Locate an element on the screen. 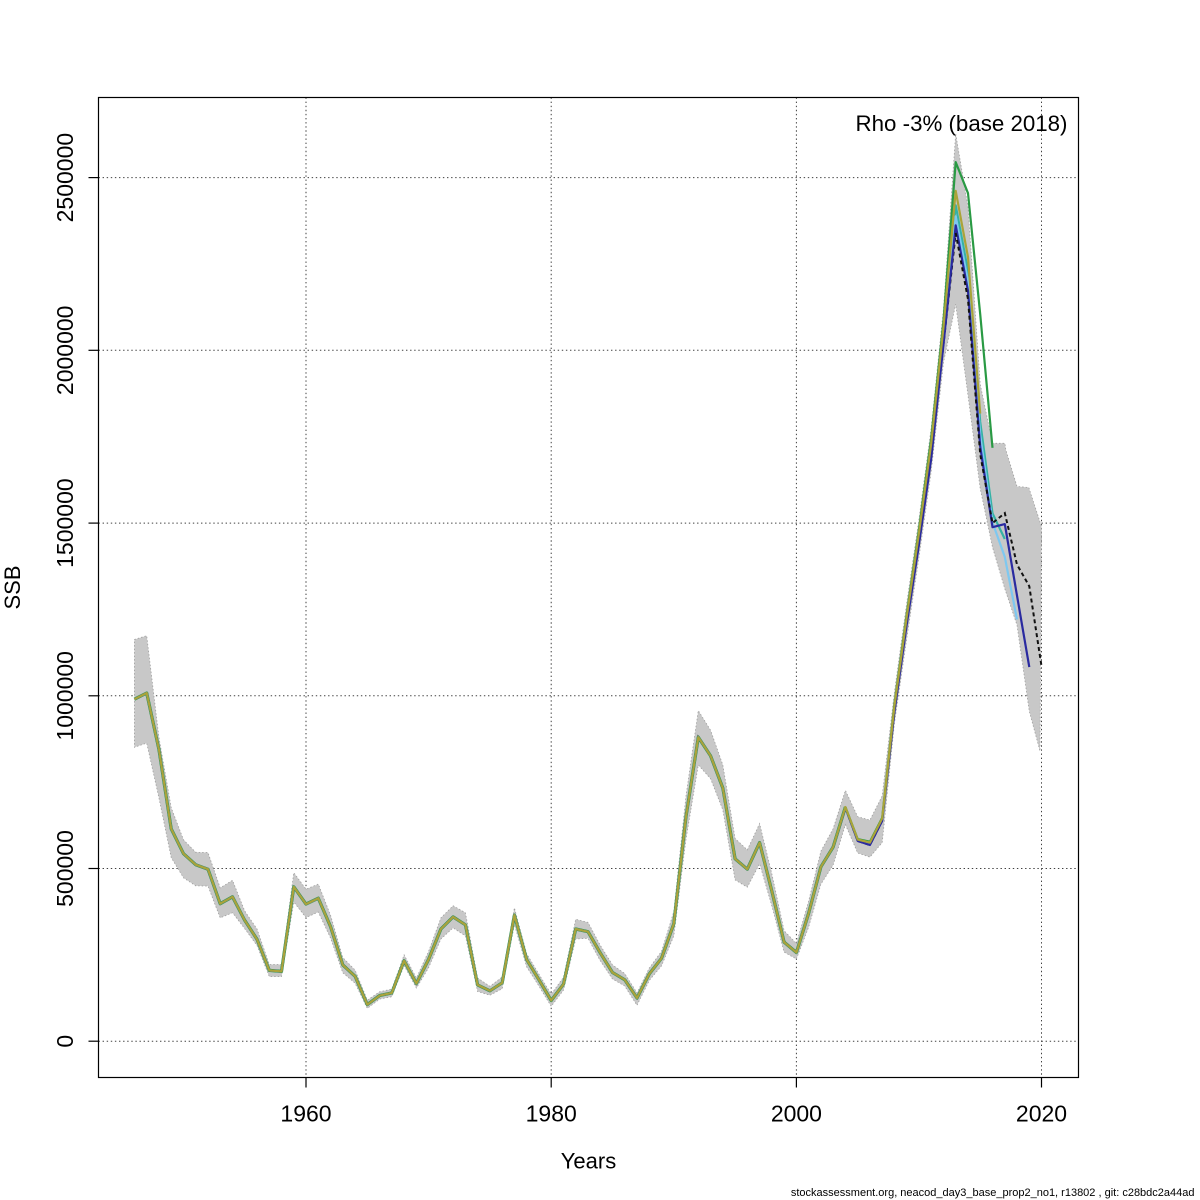  svg-text: 1980 is located at coordinates (551, 1114).